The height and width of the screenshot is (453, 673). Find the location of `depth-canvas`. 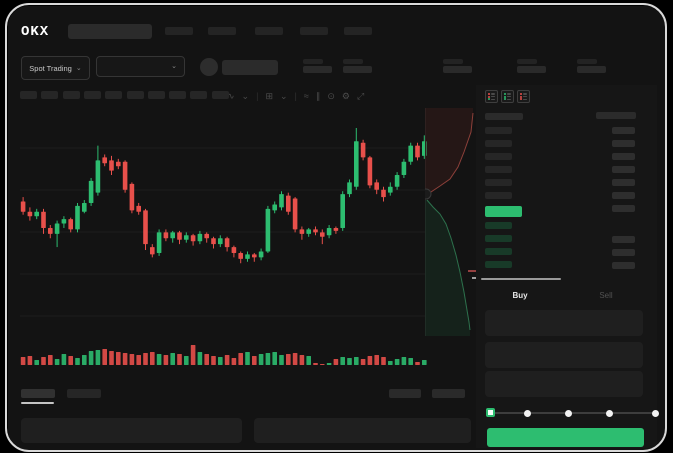

depth-canvas is located at coordinates (450, 222).